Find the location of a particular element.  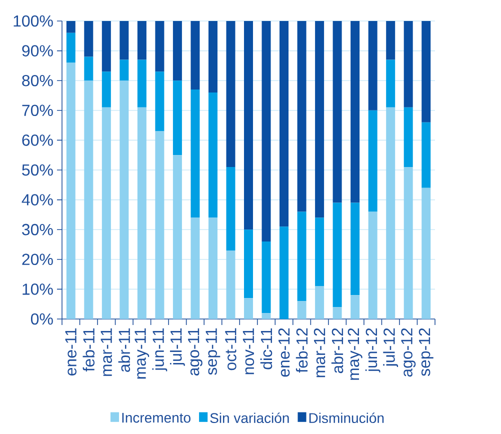

x-tick-label: abr-12 is located at coordinates (337, 351).